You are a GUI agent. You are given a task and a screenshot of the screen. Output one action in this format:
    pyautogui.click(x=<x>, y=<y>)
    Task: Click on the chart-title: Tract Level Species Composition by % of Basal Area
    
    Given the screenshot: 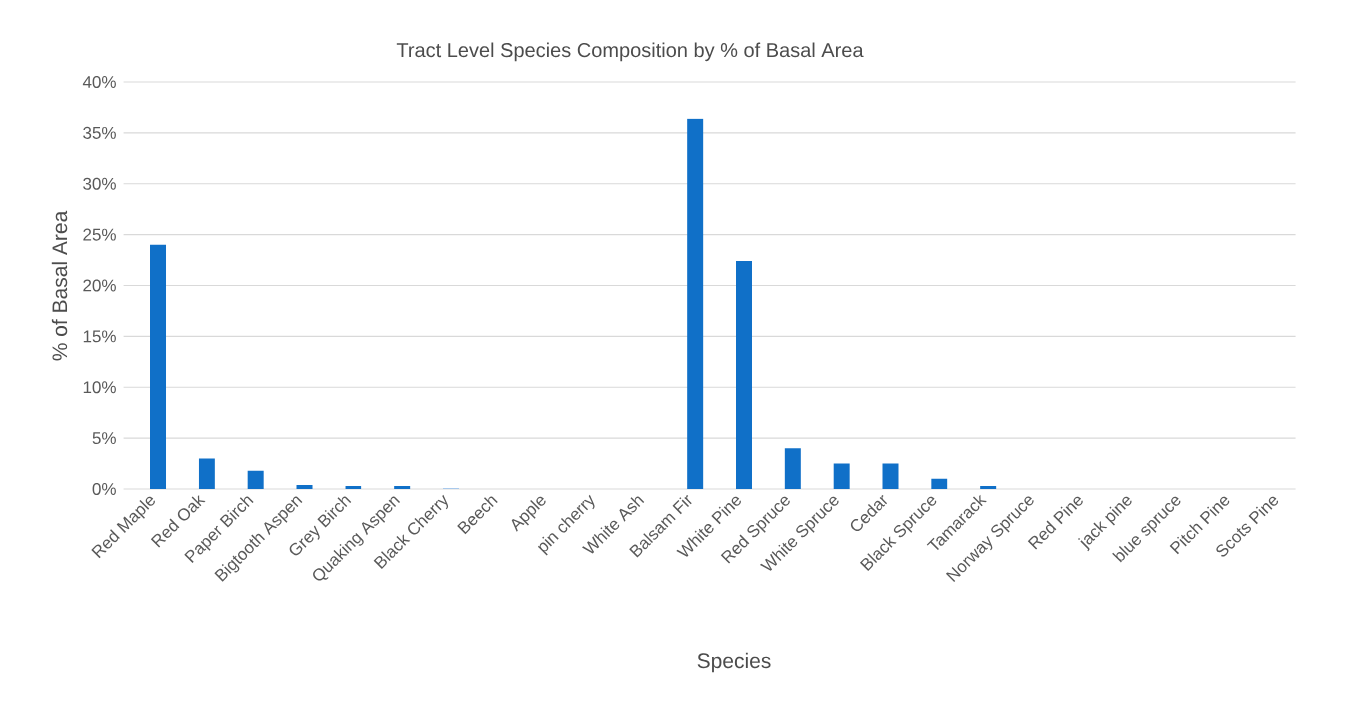 What is the action you would take?
    pyautogui.click(x=630, y=52)
    